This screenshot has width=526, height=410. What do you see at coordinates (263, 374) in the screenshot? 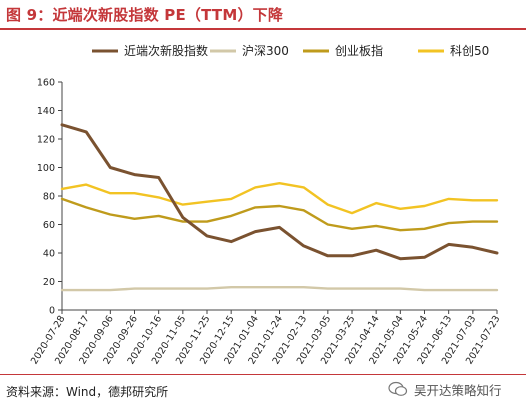
I see `footer-divider` at bounding box center [263, 374].